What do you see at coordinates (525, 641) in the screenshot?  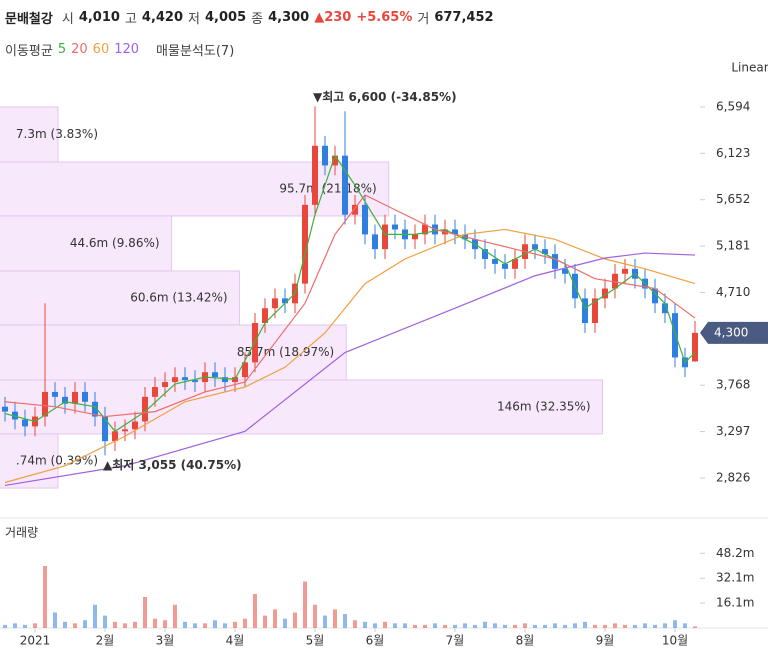 I see `x-tick-label: 8월` at bounding box center [525, 641].